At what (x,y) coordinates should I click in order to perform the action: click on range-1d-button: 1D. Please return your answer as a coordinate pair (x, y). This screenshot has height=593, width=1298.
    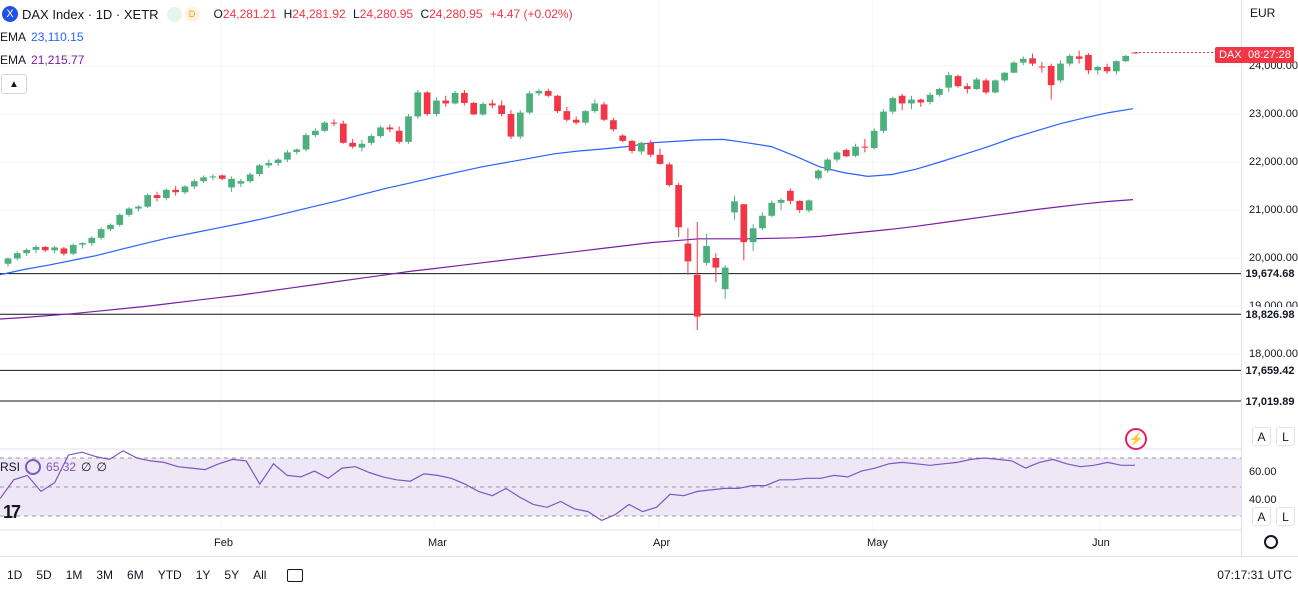
    Looking at the image, I should click on (15, 575).